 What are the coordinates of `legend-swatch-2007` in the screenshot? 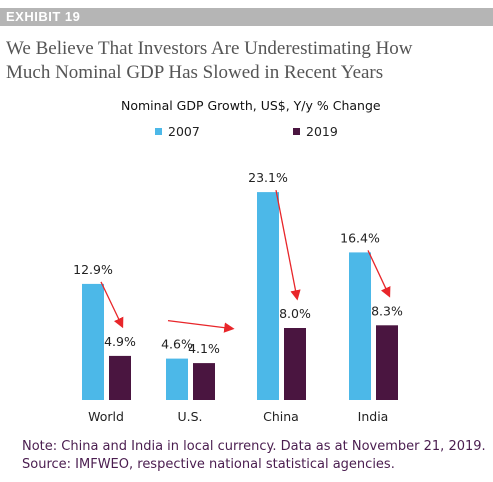 It's located at (158, 131).